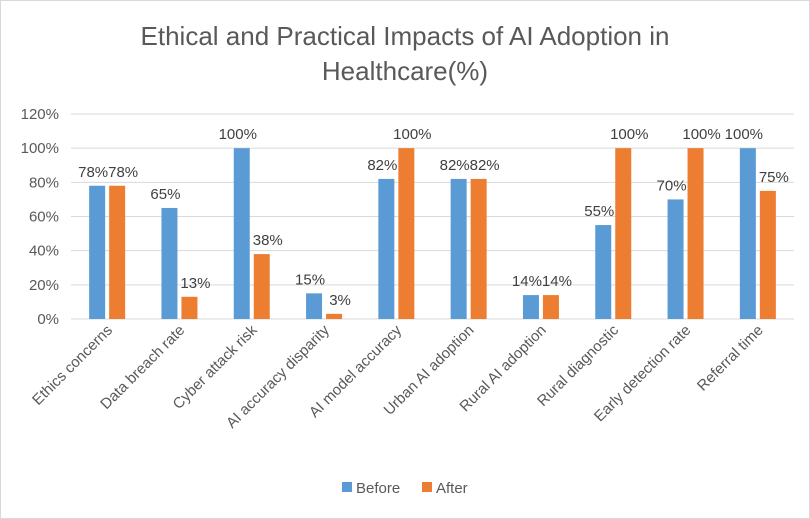  I want to click on data-label-before: 55%, so click(599, 211).